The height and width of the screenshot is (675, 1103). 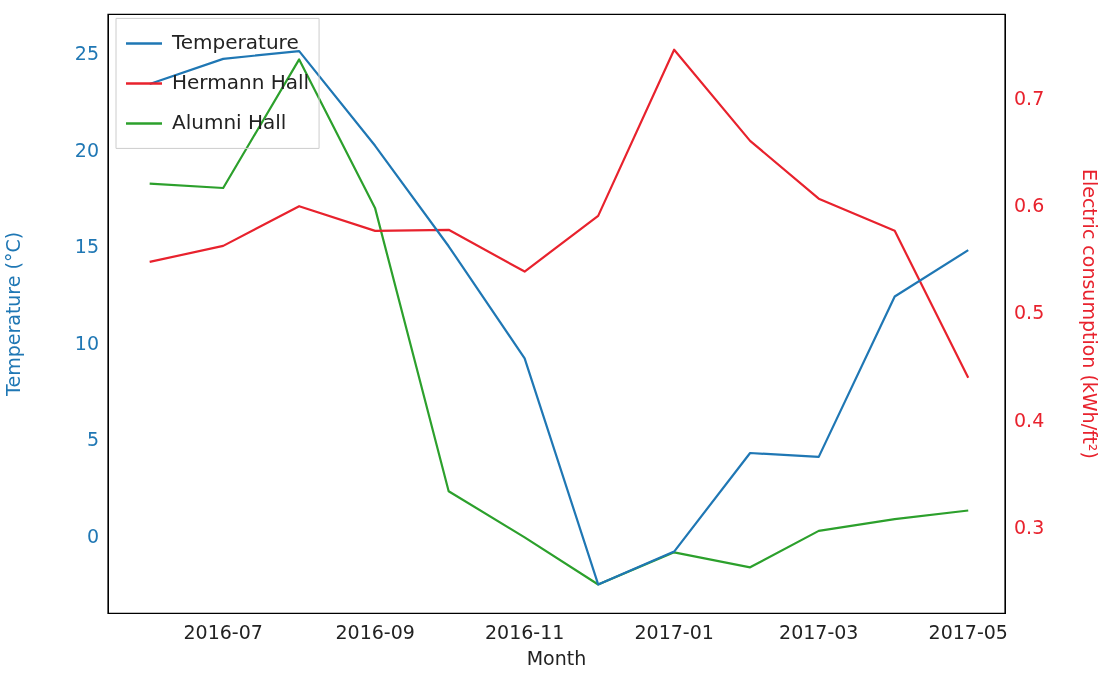 What do you see at coordinates (674, 631) in the screenshot?
I see `x-tick-label: 2017-01` at bounding box center [674, 631].